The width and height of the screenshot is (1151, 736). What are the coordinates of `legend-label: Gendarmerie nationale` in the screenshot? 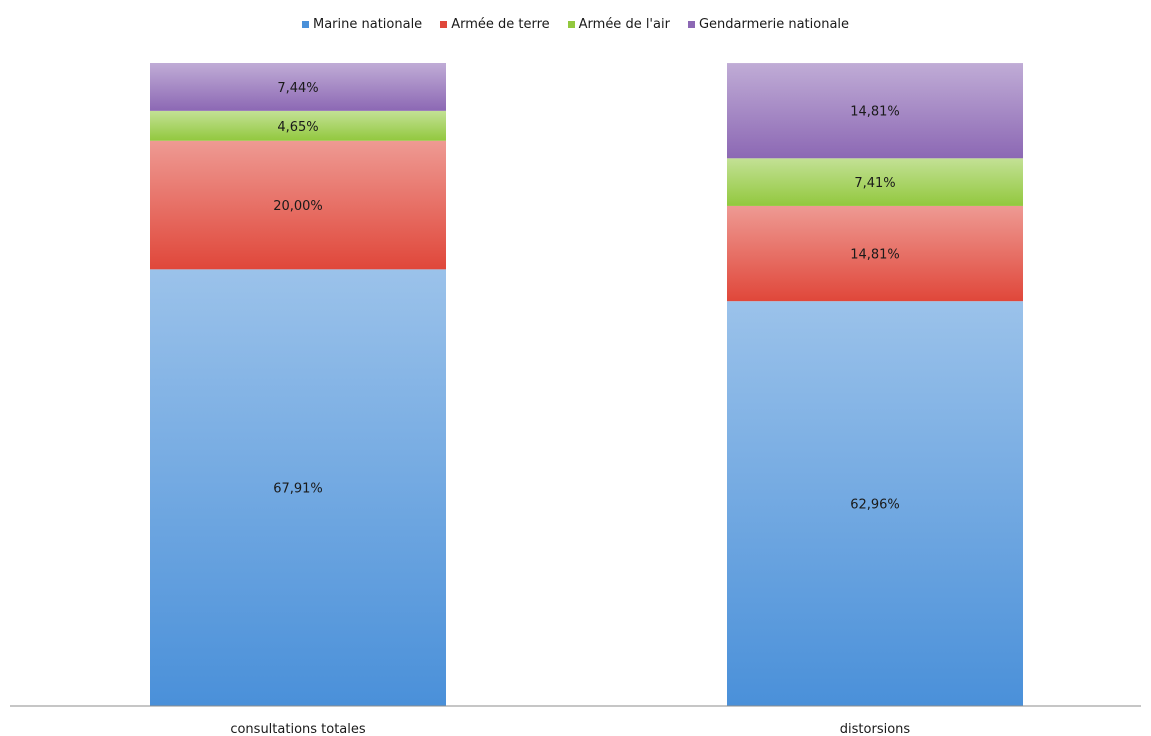 It's located at (774, 24).